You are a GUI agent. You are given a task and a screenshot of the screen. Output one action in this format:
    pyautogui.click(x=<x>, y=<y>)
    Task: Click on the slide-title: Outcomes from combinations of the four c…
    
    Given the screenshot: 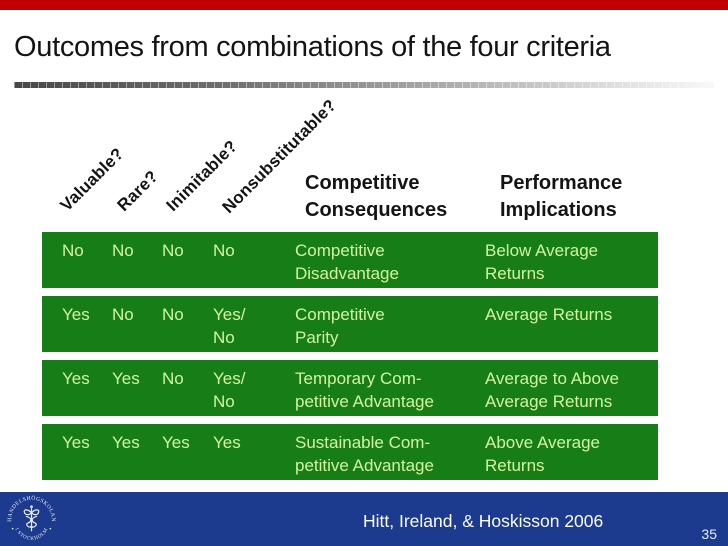 What is the action you would take?
    pyautogui.click(x=312, y=47)
    